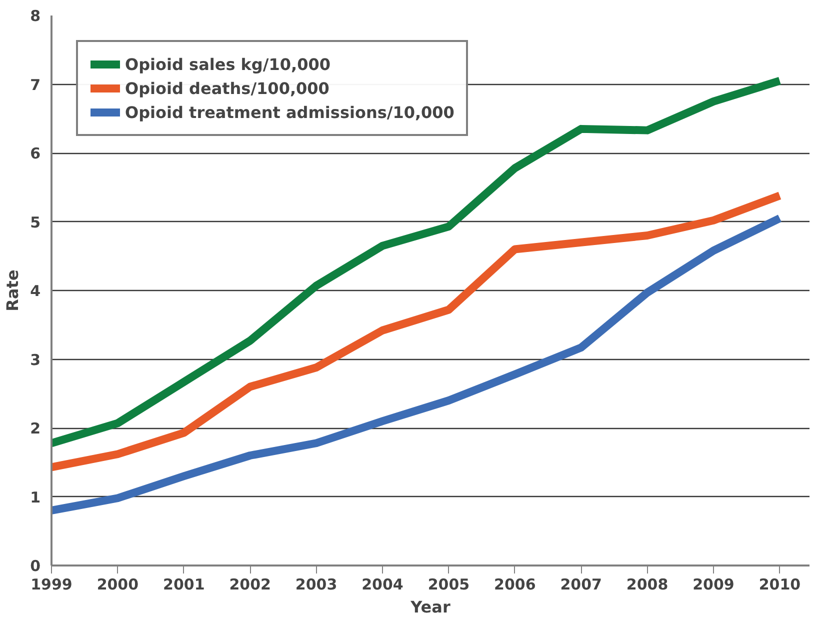 The height and width of the screenshot is (619, 819). Describe the element at coordinates (250, 585) in the screenshot. I see `x-tick-label: 2002` at that location.